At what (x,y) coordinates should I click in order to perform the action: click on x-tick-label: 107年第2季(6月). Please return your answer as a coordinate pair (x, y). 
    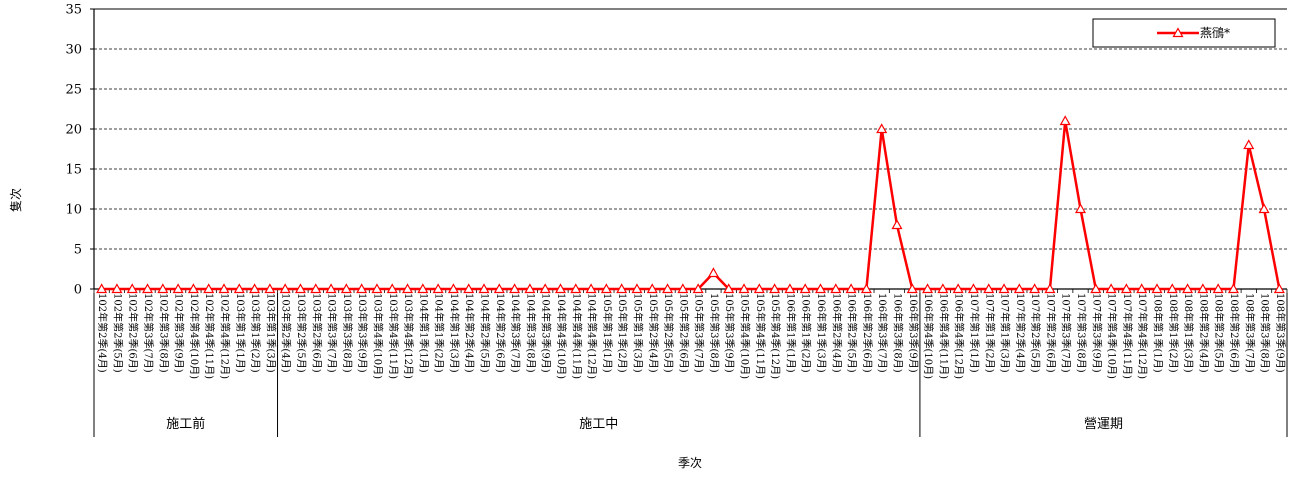
    Looking at the image, I should click on (1050, 333).